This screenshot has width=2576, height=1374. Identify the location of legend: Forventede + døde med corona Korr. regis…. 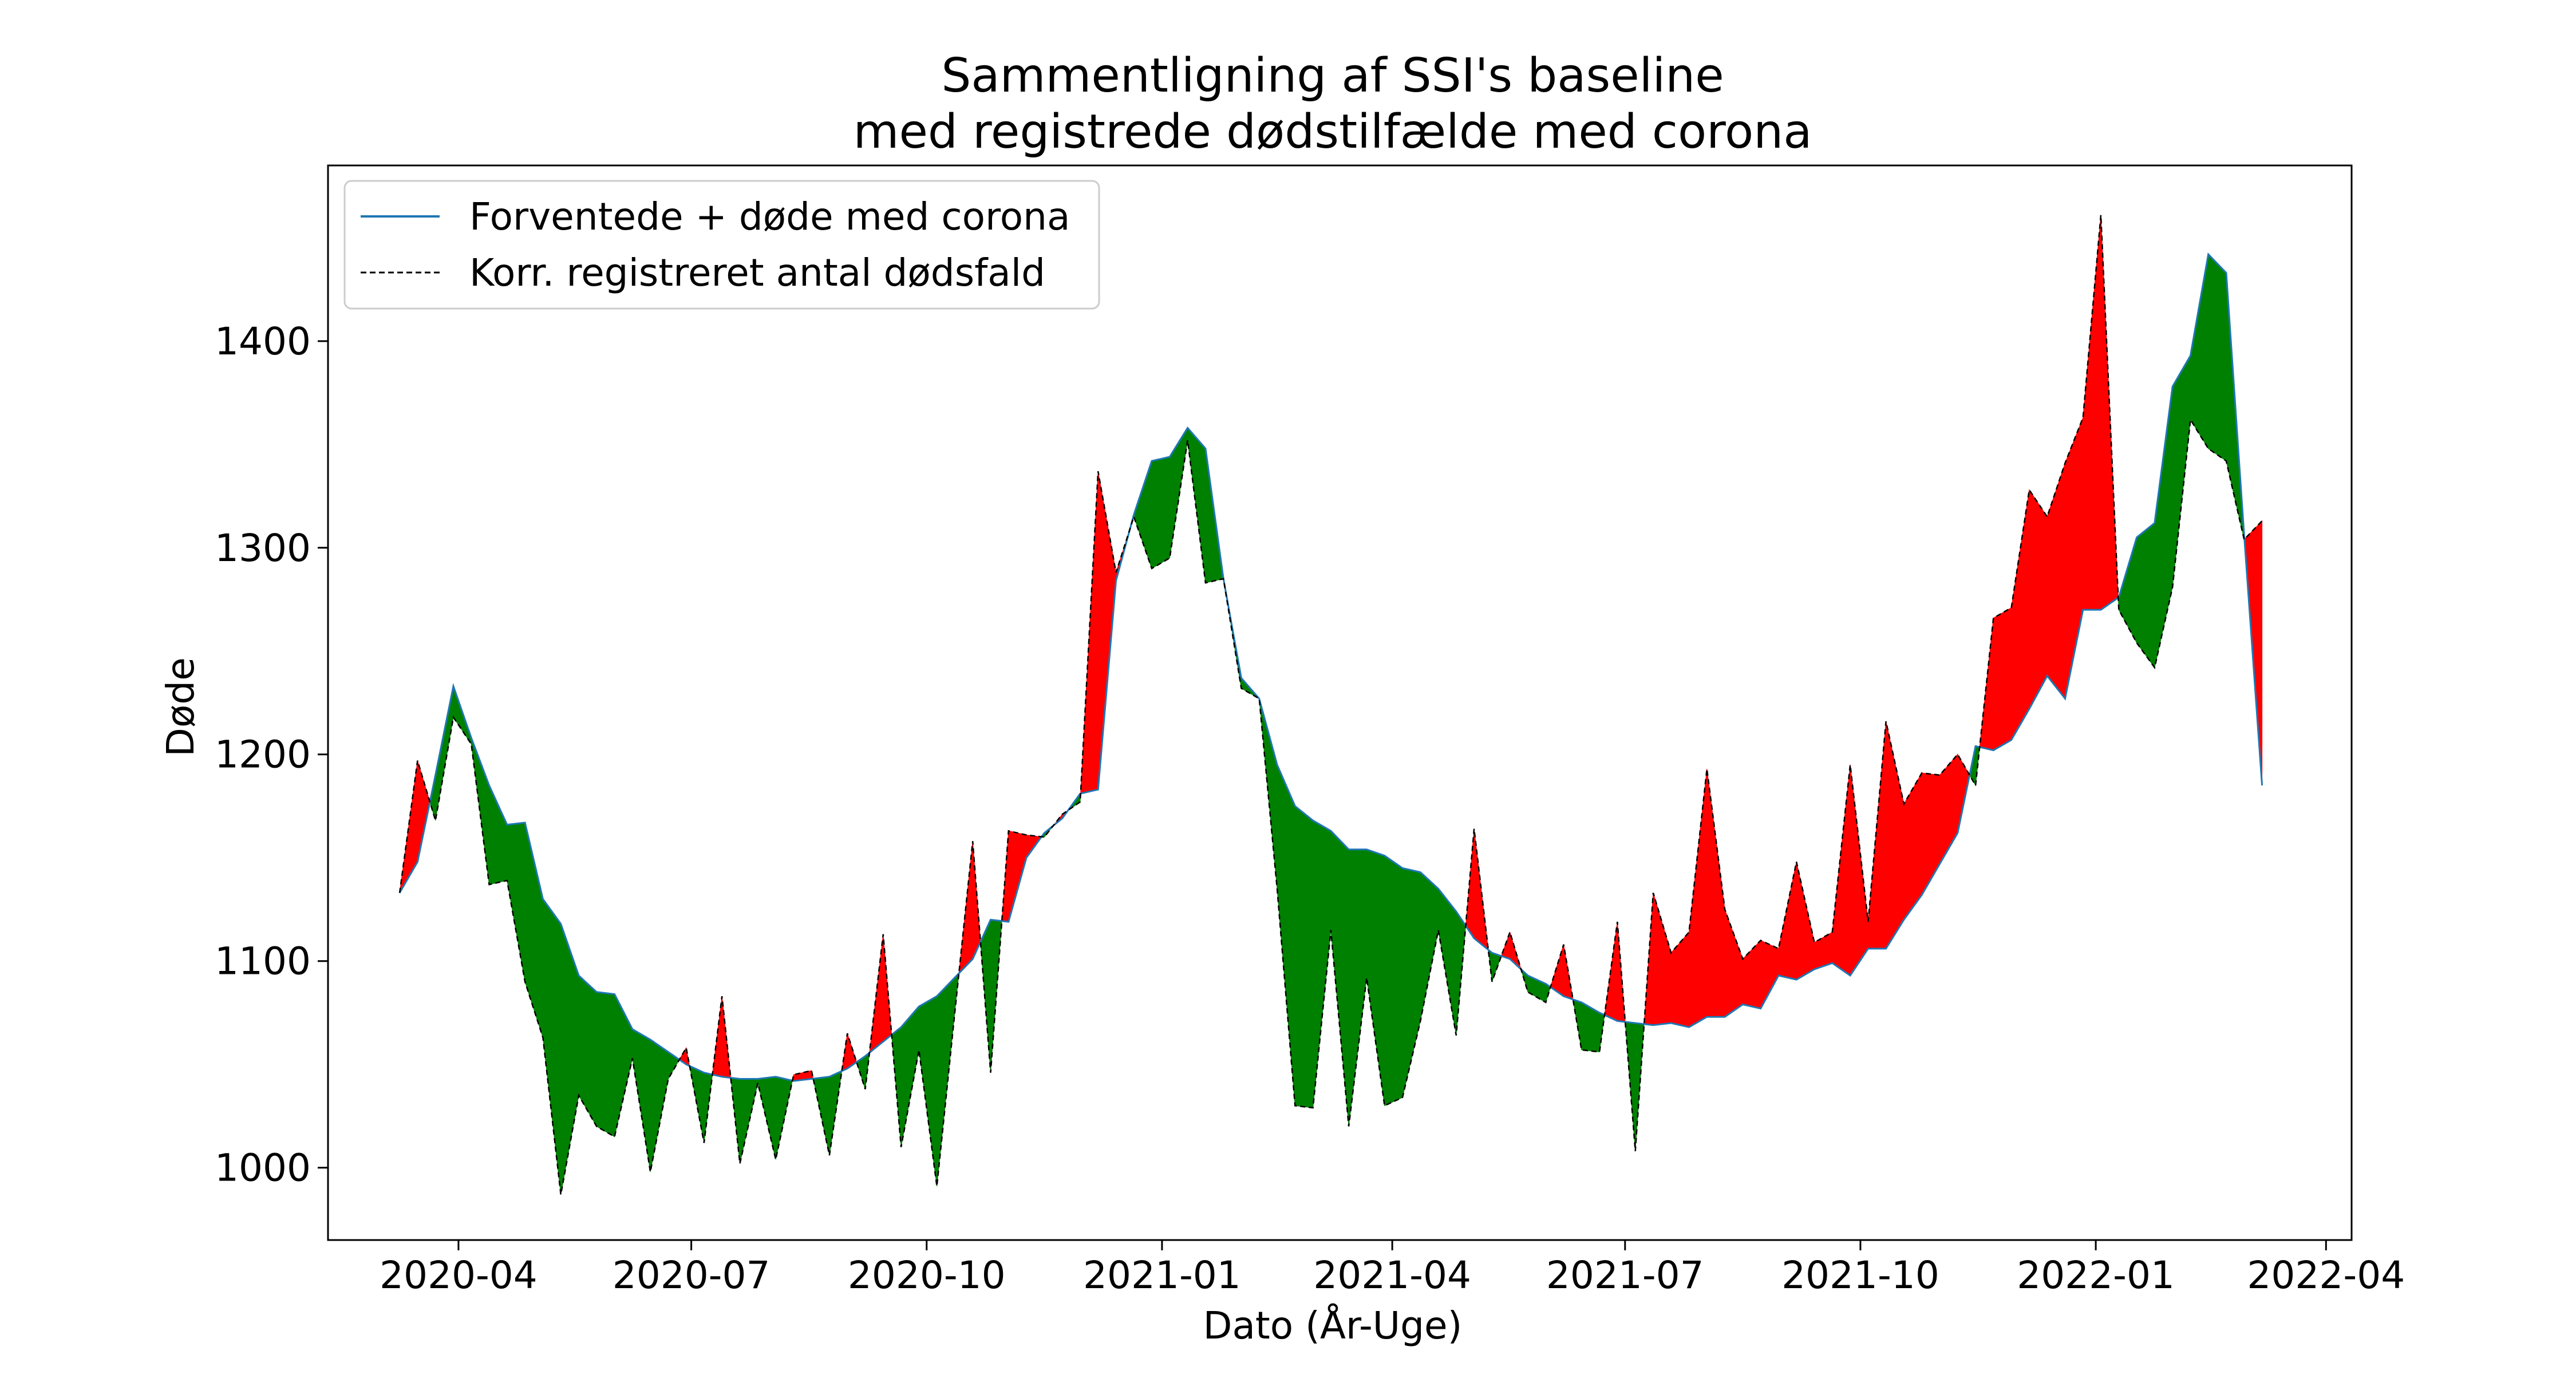
(721, 245).